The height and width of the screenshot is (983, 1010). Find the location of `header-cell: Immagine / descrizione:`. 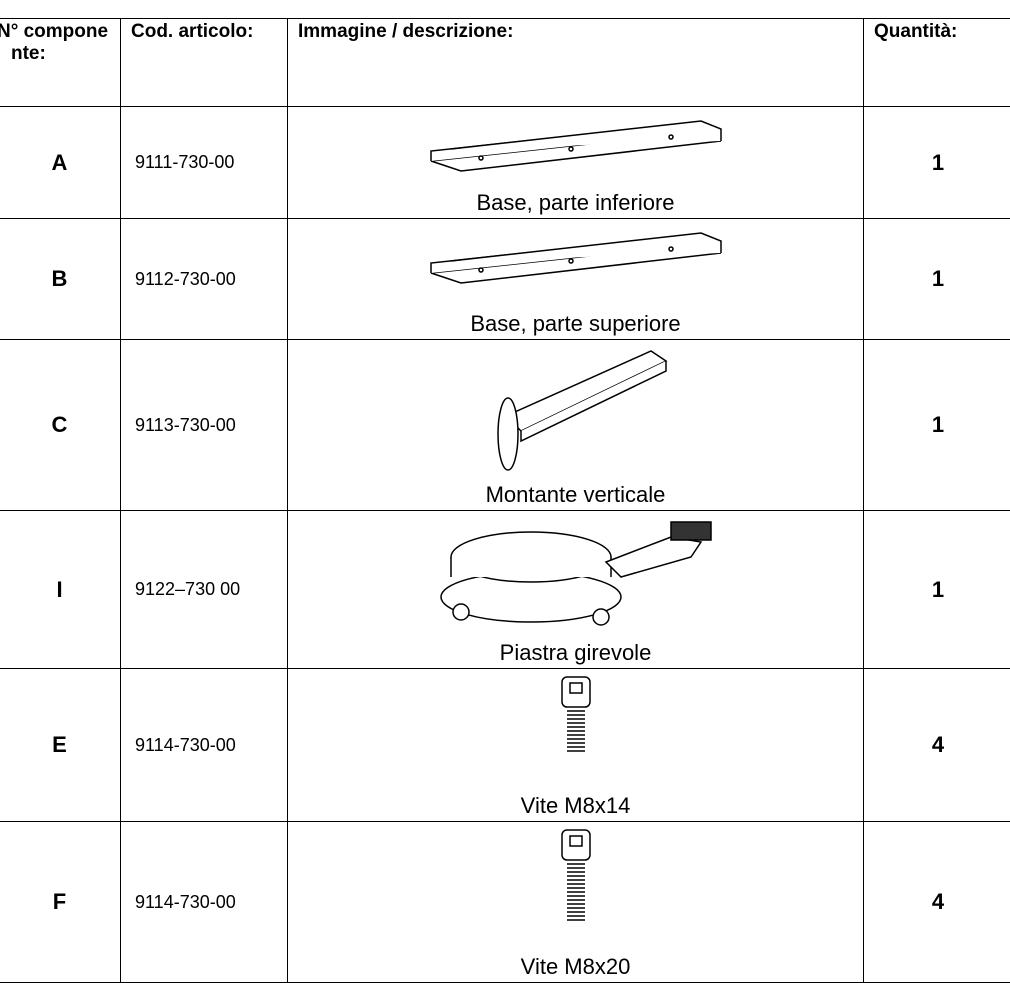

header-cell: Immagine / descrizione: is located at coordinates (576, 63).